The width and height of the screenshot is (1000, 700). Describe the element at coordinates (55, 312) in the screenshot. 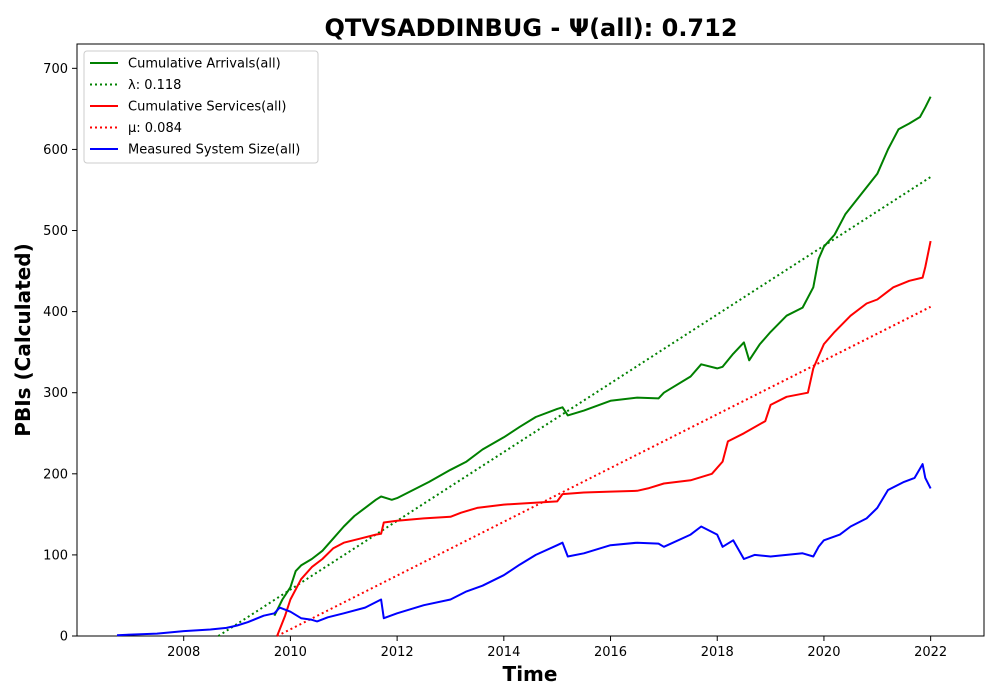

I see `y-tick-label: 400` at that location.